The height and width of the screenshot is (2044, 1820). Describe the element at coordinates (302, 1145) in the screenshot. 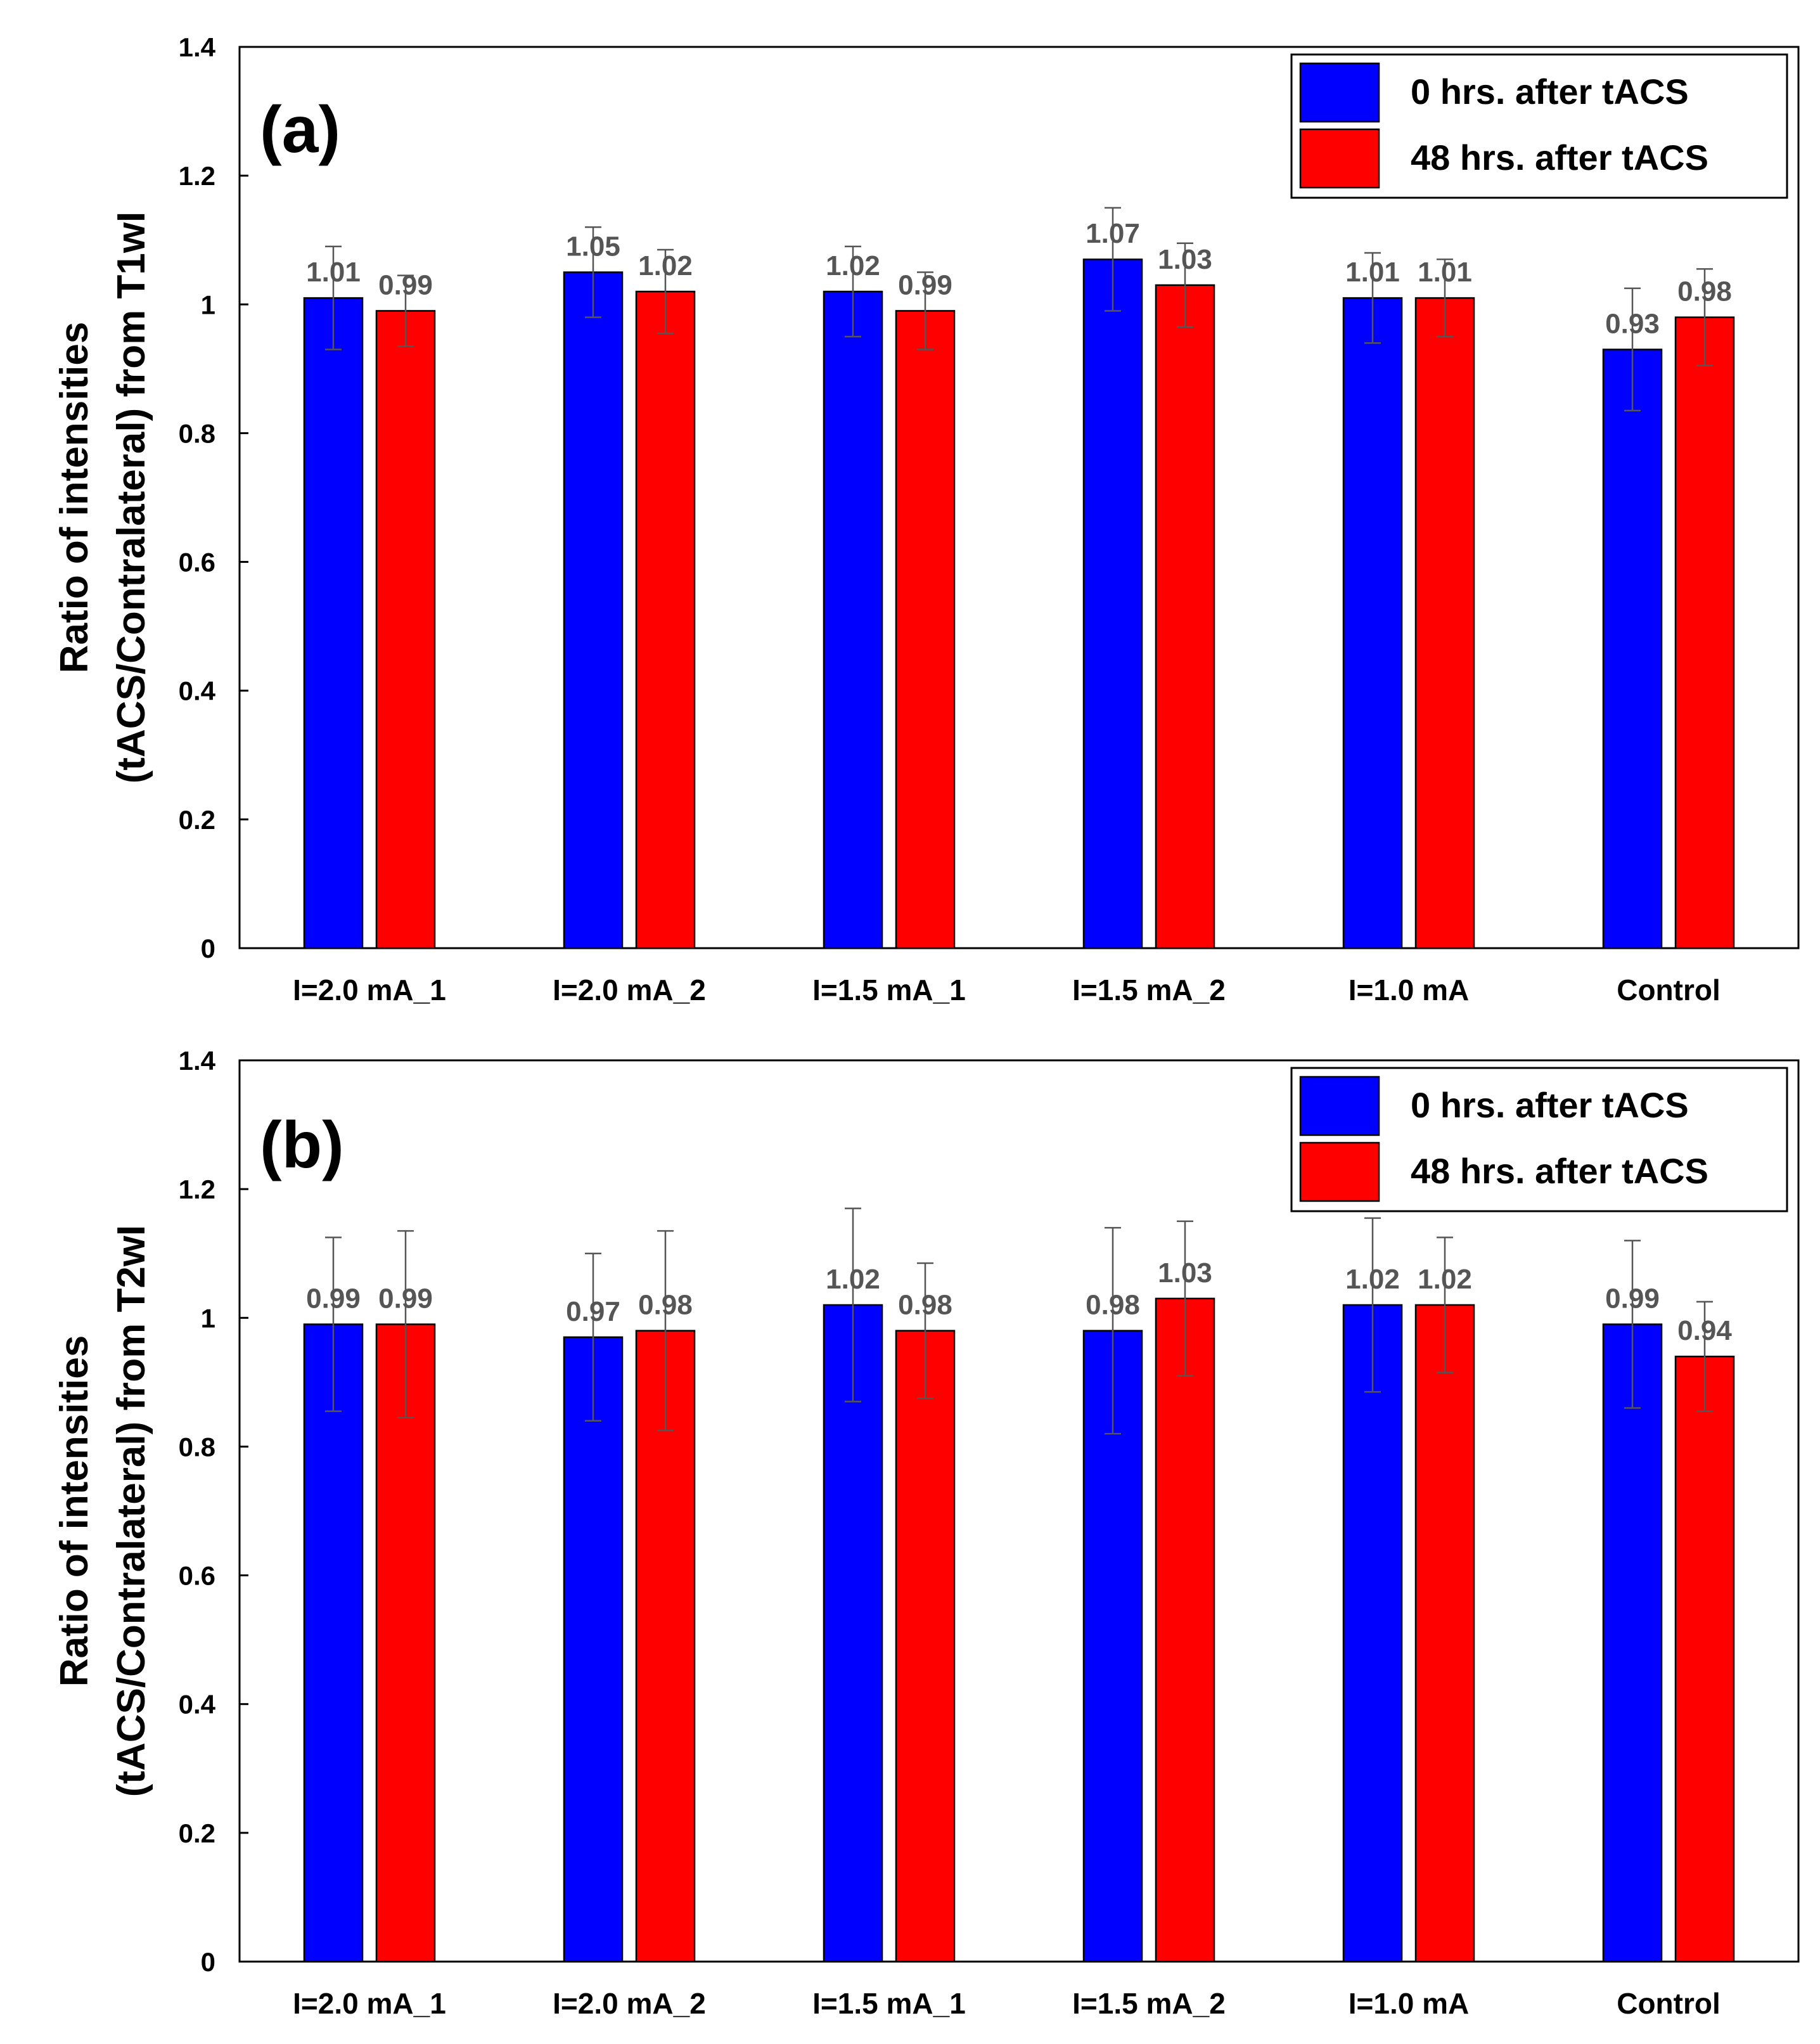

I see `panel-label: (b)` at that location.